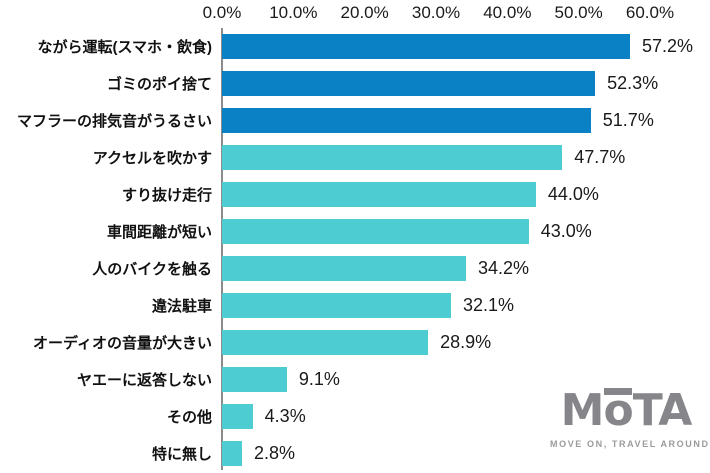 This screenshot has width=710, height=473. Describe the element at coordinates (662, 410) in the screenshot. I see `logo-letters-ta: TA` at that location.